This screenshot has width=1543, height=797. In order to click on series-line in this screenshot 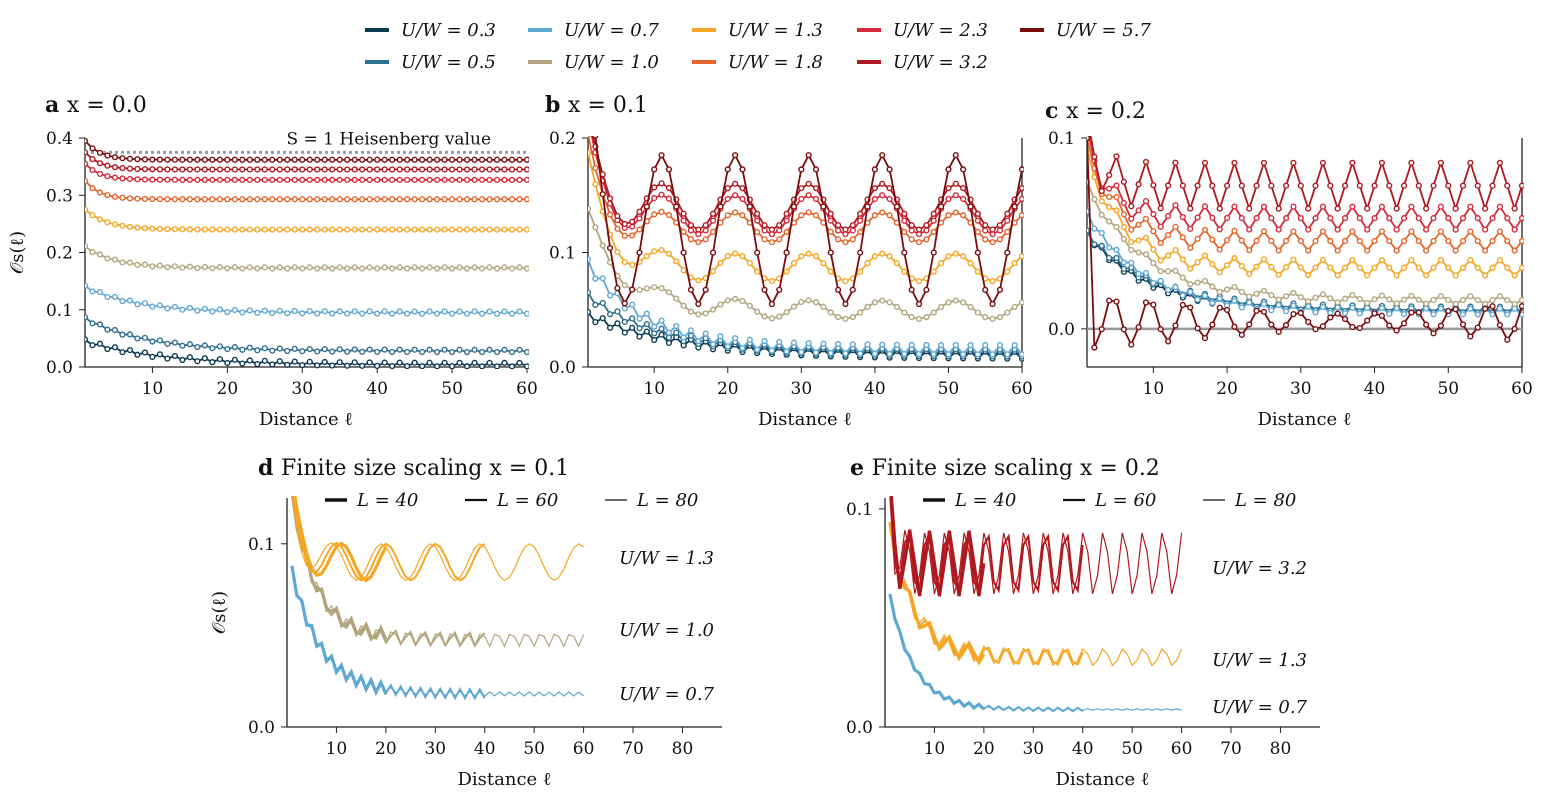, I will do `click(437, 539)`.